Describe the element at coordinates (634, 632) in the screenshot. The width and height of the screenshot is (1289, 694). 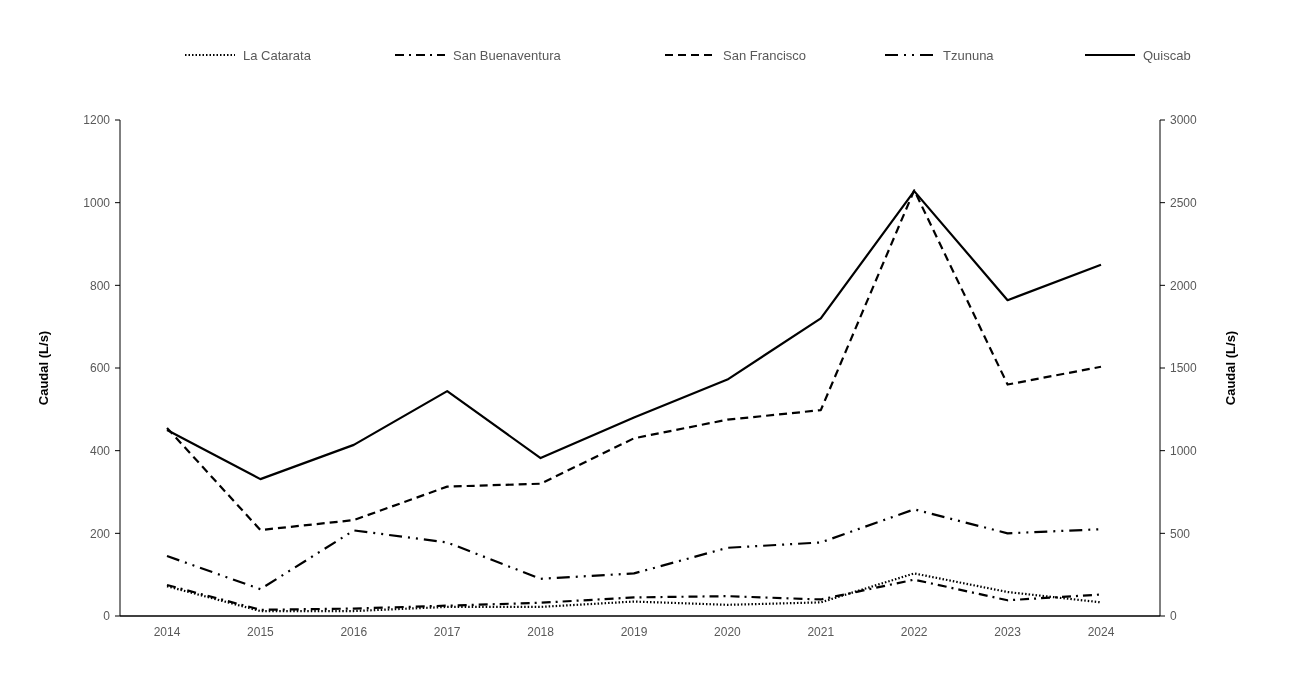
I see `x-tick-label: 2019` at that location.